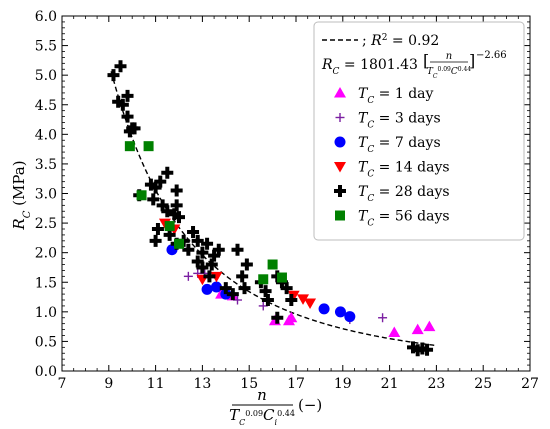 The width and height of the screenshot is (550, 429). I want to click on y-tick-label: 5.0, so click(46, 76).